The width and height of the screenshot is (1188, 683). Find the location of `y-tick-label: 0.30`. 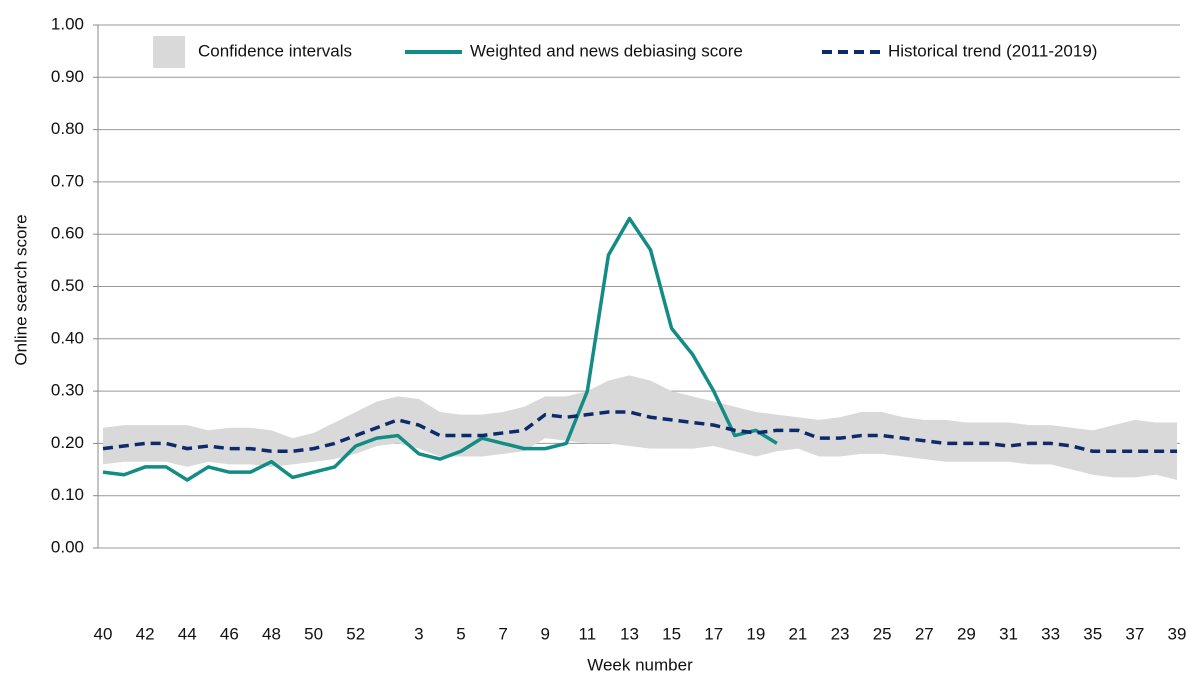

y-tick-label: 0.30 is located at coordinates (67, 390).